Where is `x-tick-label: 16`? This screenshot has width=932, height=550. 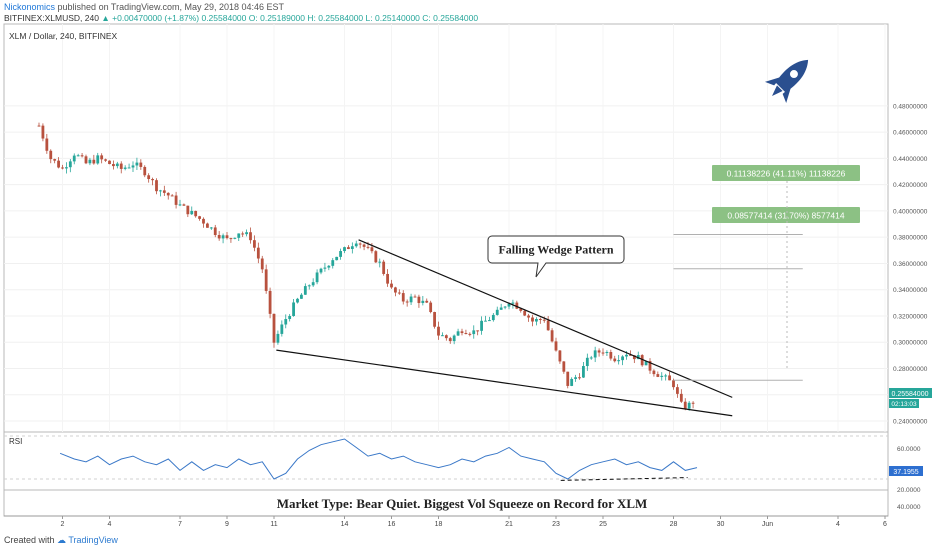
x-tick-label: 16 is located at coordinates (392, 524).